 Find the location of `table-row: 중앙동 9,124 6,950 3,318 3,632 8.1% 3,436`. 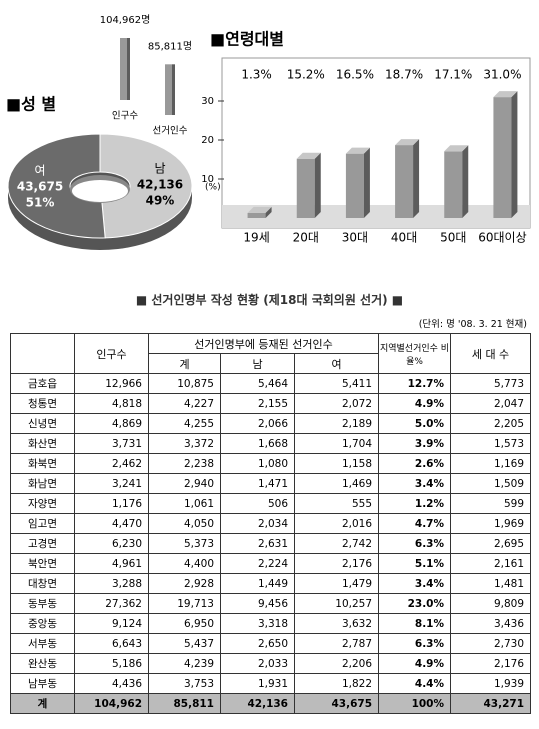

table-row: 중앙동 9,124 6,950 3,318 3,632 8.1% 3,436 is located at coordinates (271, 623).